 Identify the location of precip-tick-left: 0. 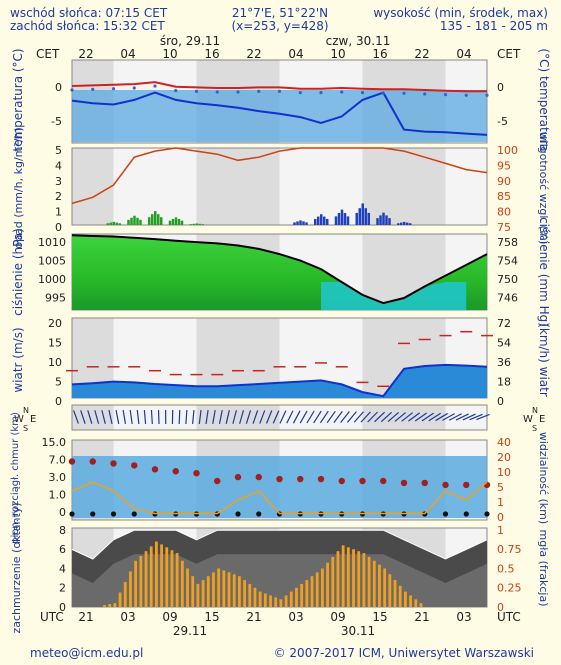
(58, 227).